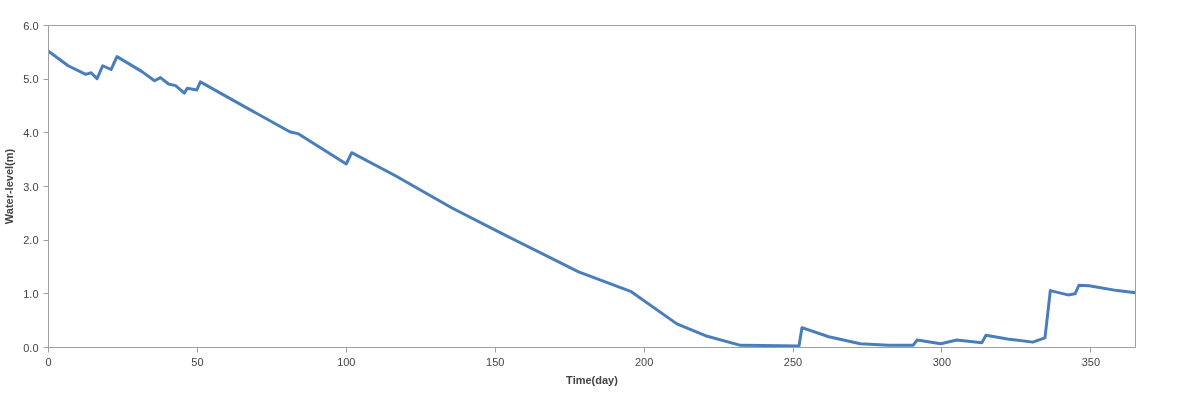 The width and height of the screenshot is (1177, 394). Describe the element at coordinates (346, 361) in the screenshot. I see `x-tick-label: 100` at that location.